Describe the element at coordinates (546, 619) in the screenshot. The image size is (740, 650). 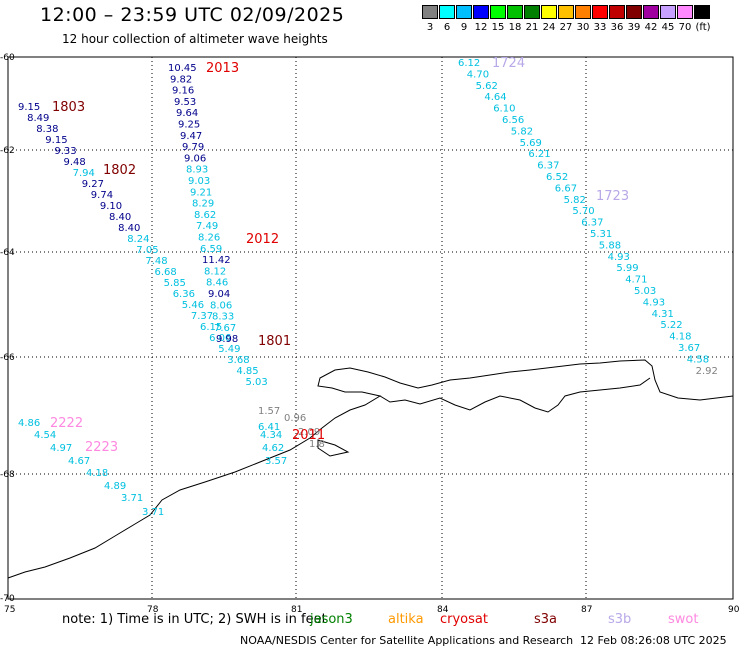
I see `mission-label-s3a: s3a` at that location.